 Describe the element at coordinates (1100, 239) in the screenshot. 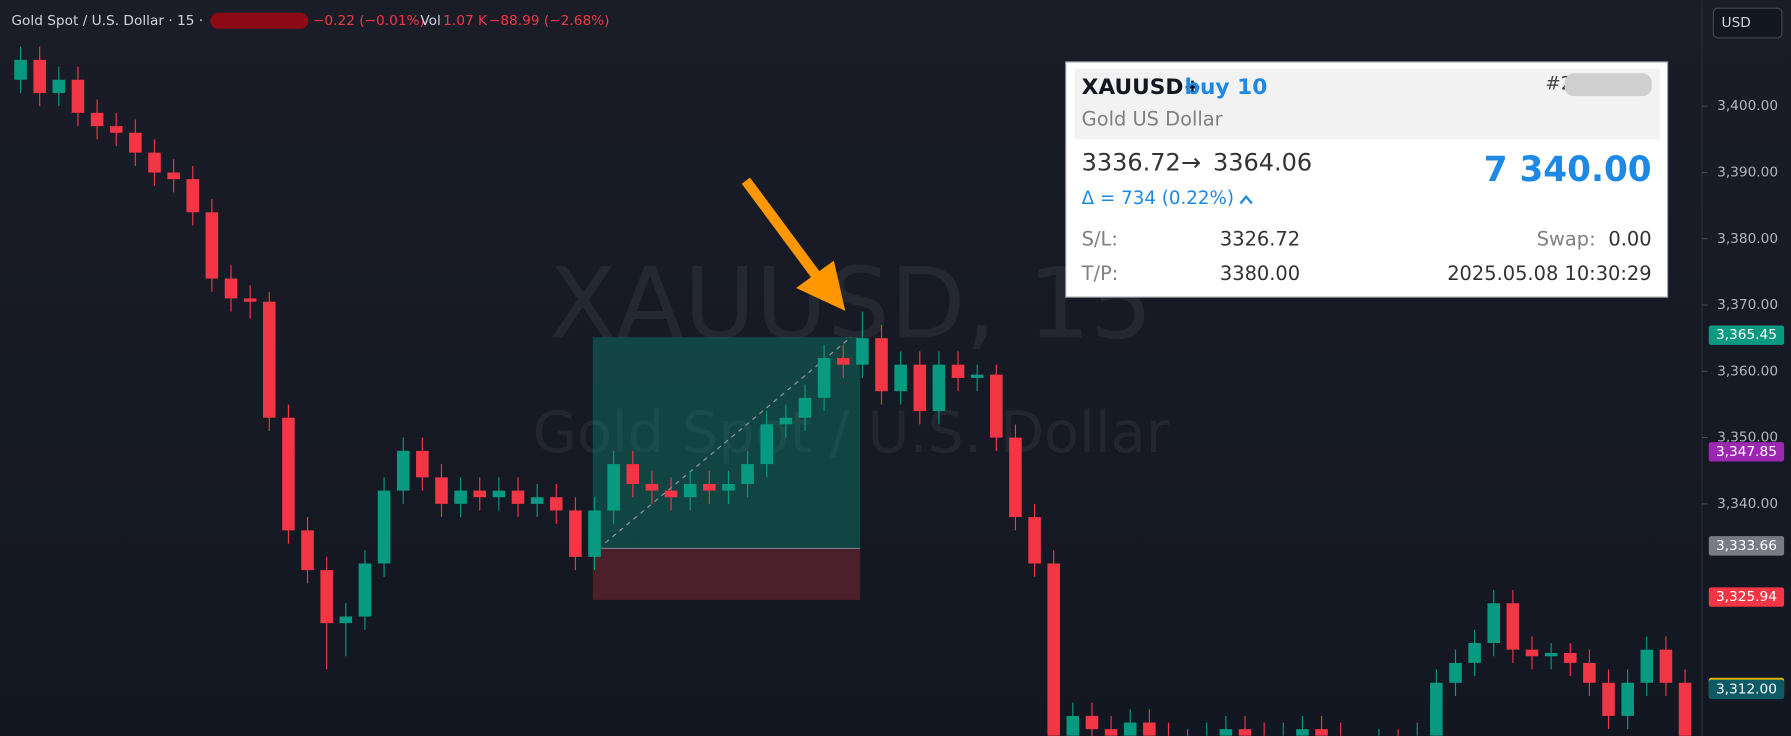

I see `card-sl-label: S/L:` at that location.